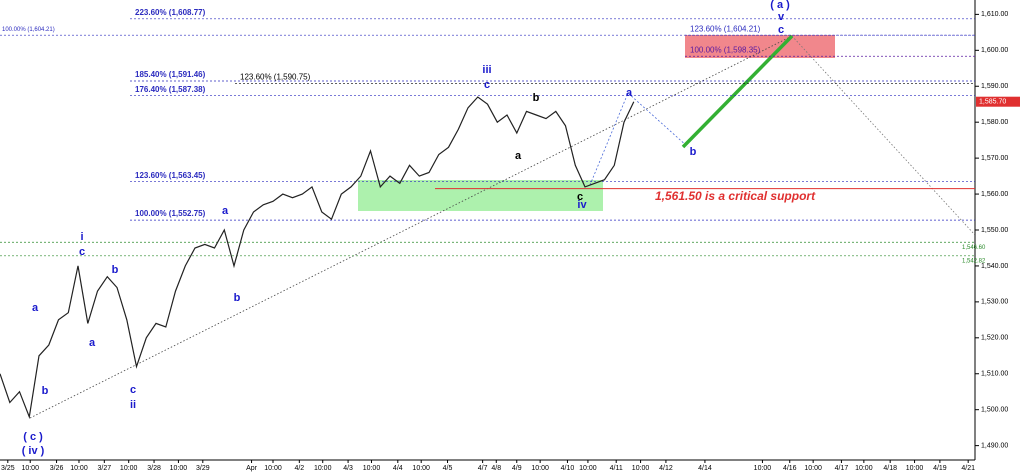 The image size is (1024, 474). Describe the element at coordinates (994, 302) in the screenshot. I see `y-tick-label: 1,530.00` at that location.